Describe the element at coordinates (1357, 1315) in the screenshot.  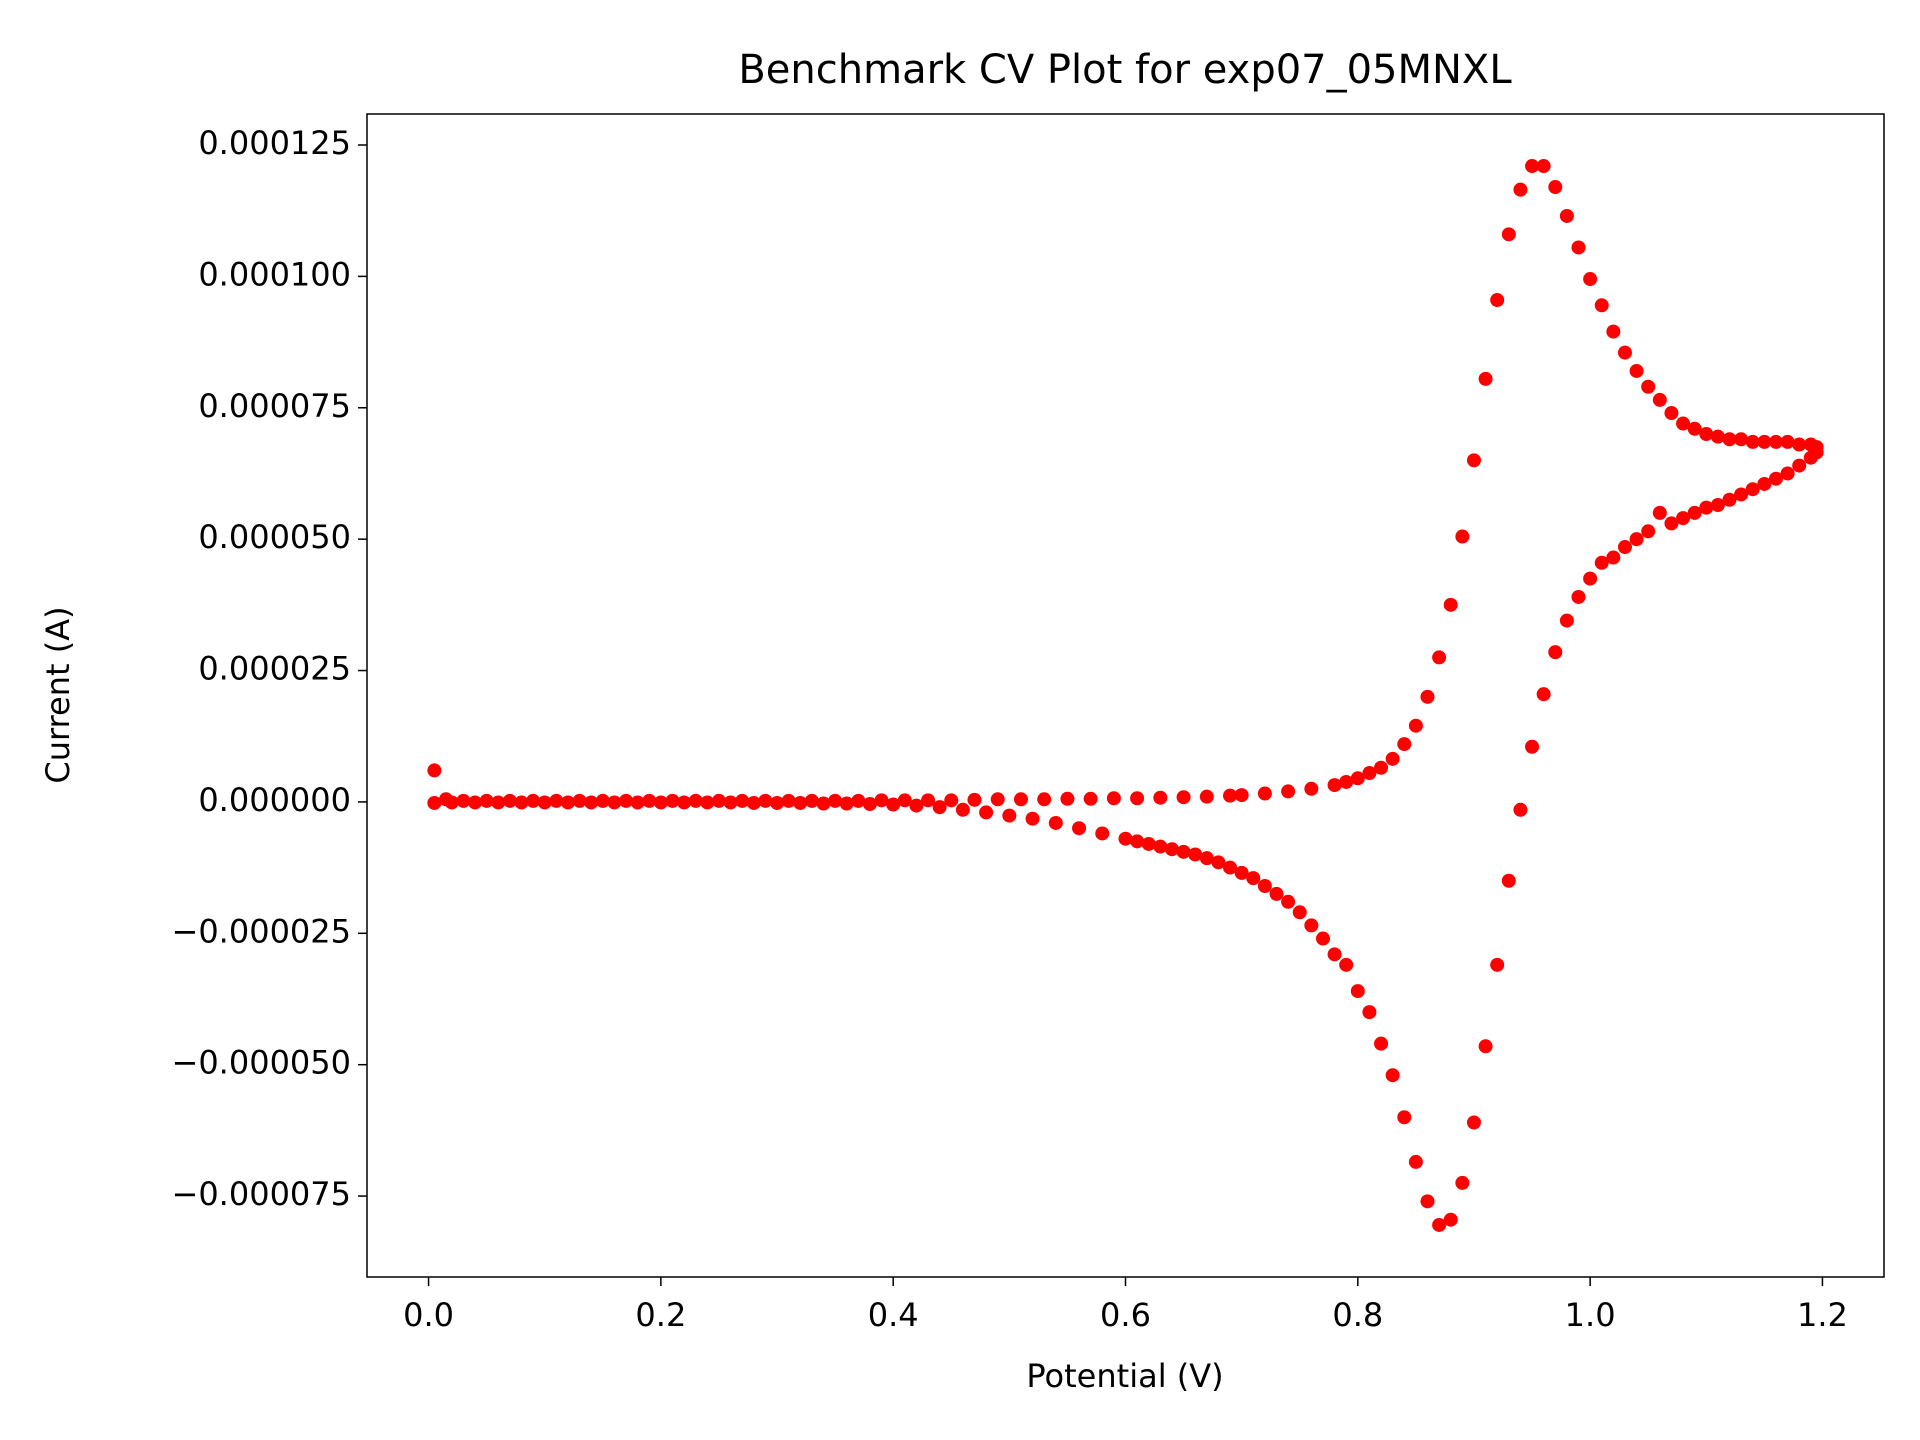
I see `x-tick-label: 0.8` at that location.